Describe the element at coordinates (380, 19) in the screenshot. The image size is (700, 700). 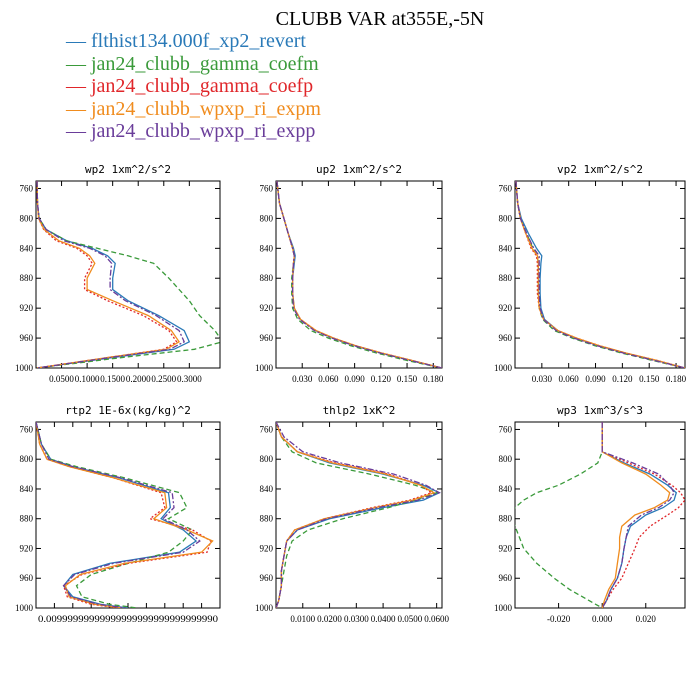
I see `chart-main-title: CLUBB VAR at355E,-5N` at that location.